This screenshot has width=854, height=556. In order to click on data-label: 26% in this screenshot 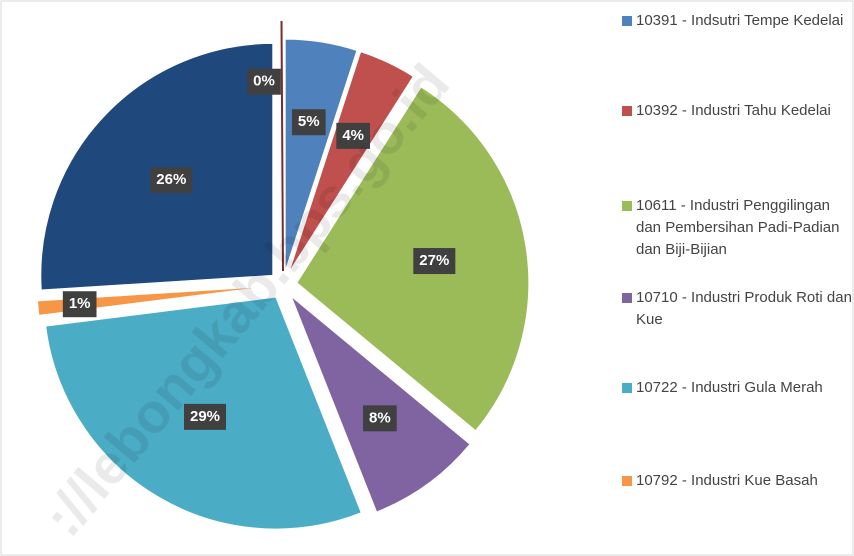, I will do `click(171, 180)`.